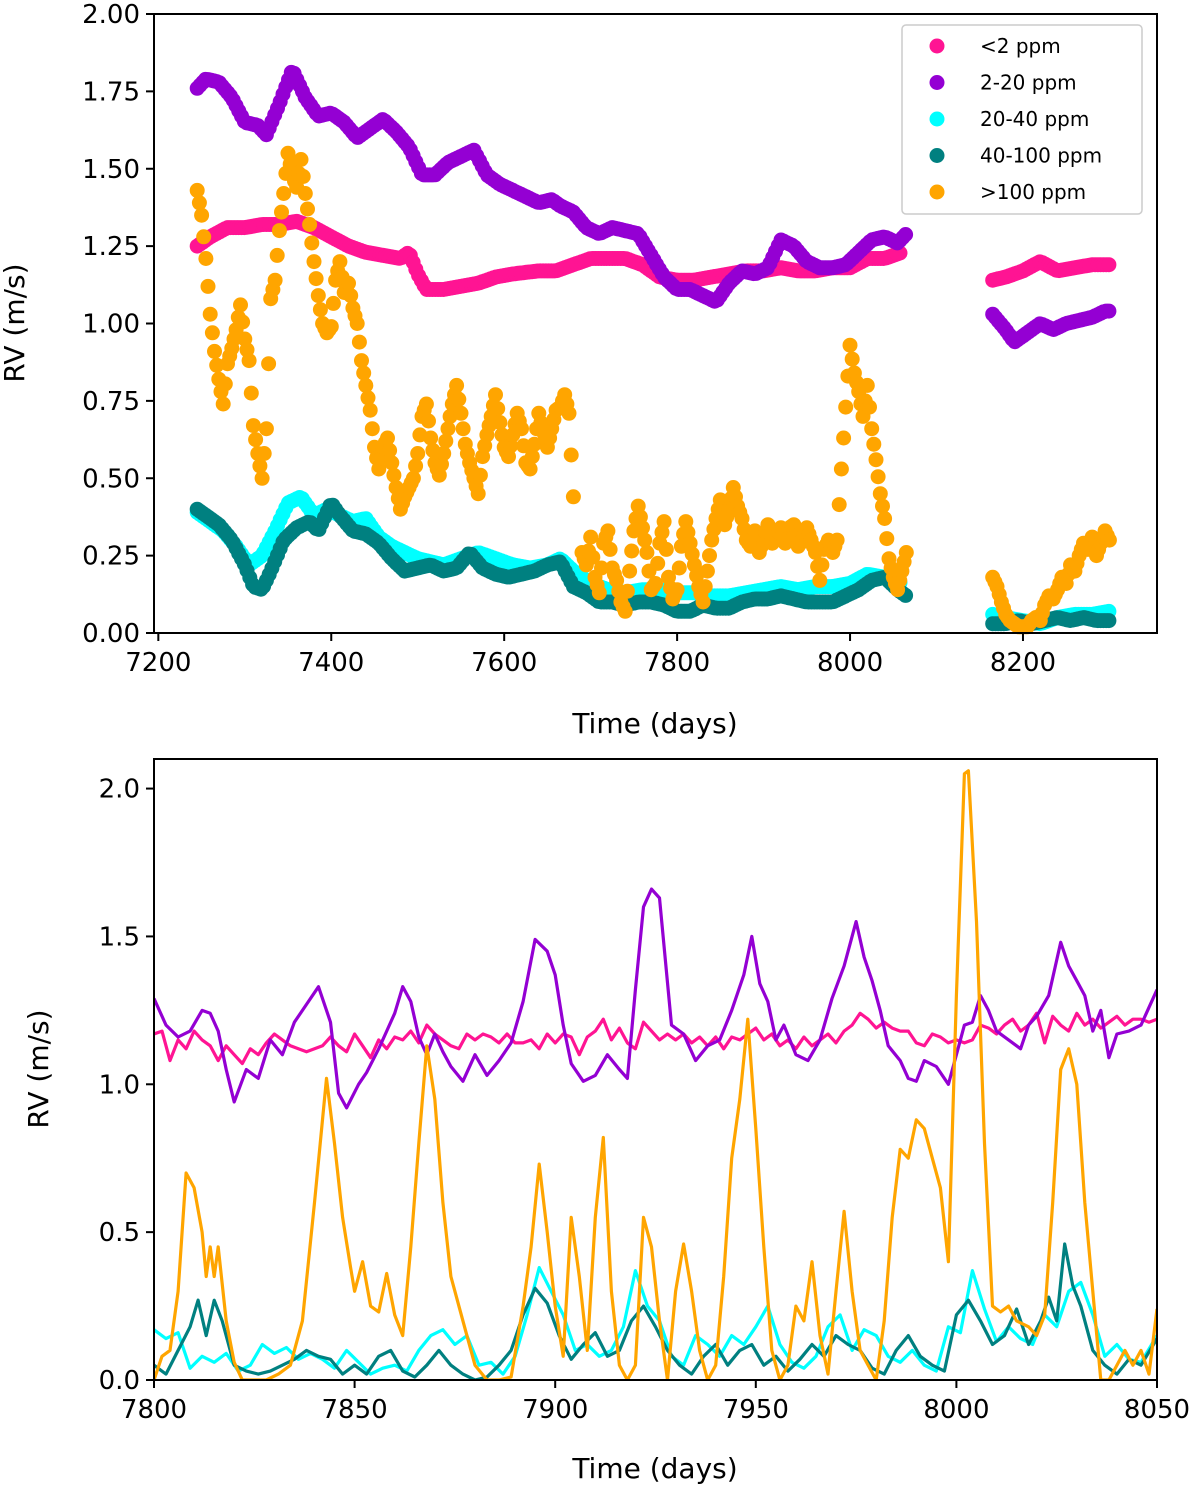 The height and width of the screenshot is (1489, 1200). Describe the element at coordinates (1033, 192) in the screenshot. I see `legend-label: >100 ppm` at that location.